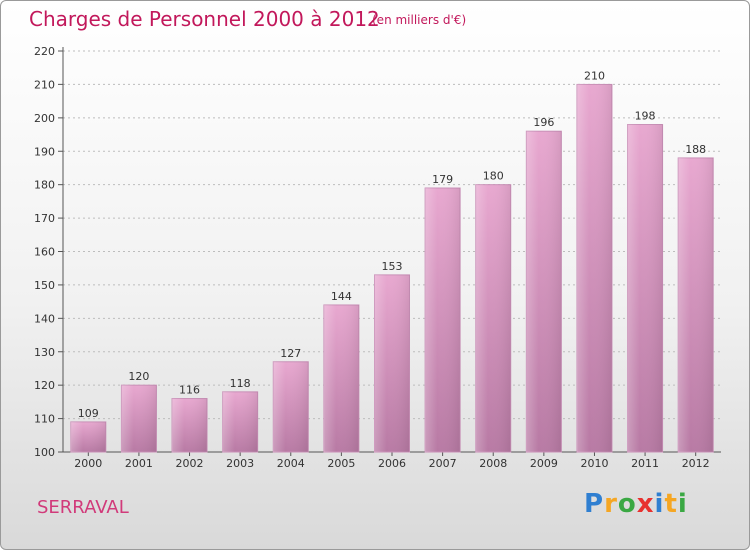 The width and height of the screenshot is (750, 550). I want to click on logo-letter: r, so click(611, 504).